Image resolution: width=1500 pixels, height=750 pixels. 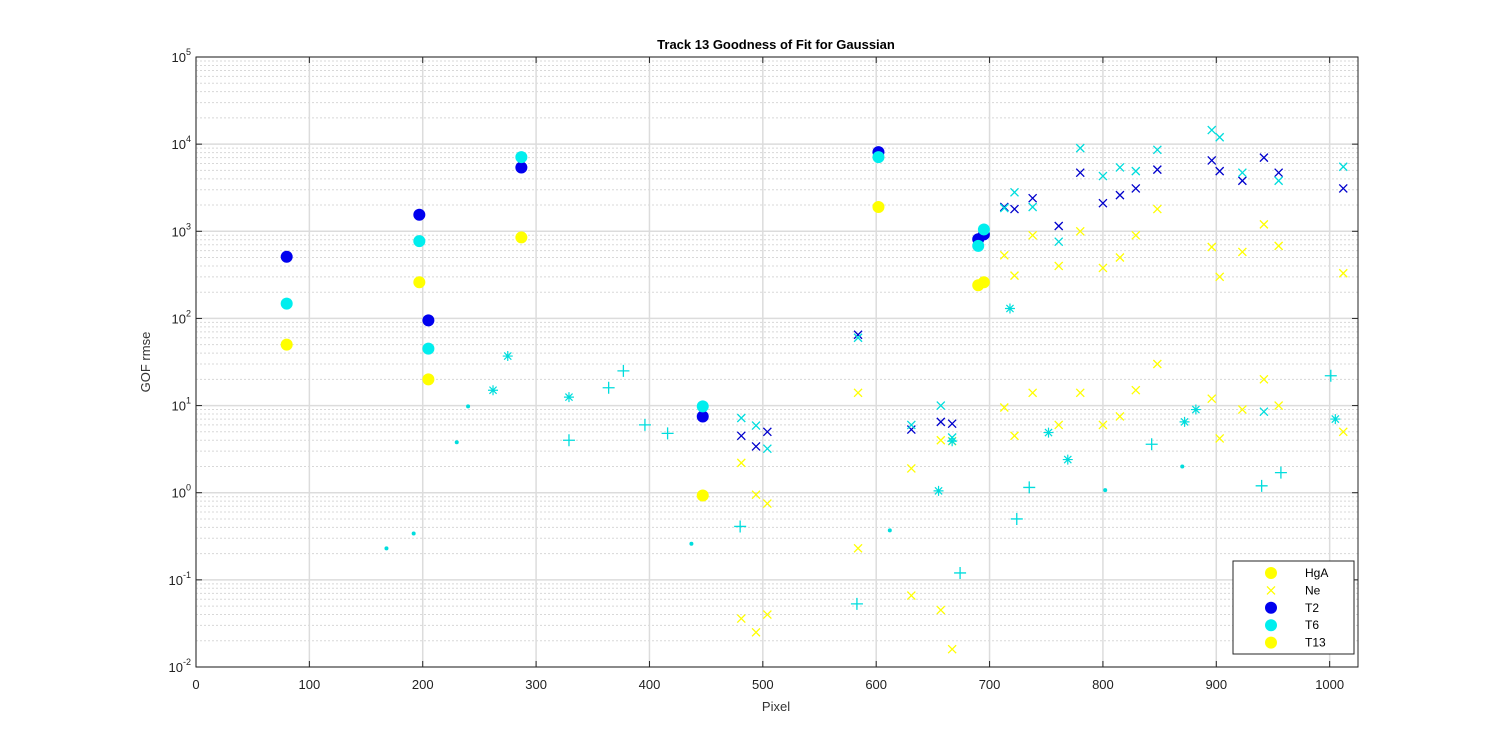 I want to click on y-tick-label: 10⁴, so click(x=181, y=143).